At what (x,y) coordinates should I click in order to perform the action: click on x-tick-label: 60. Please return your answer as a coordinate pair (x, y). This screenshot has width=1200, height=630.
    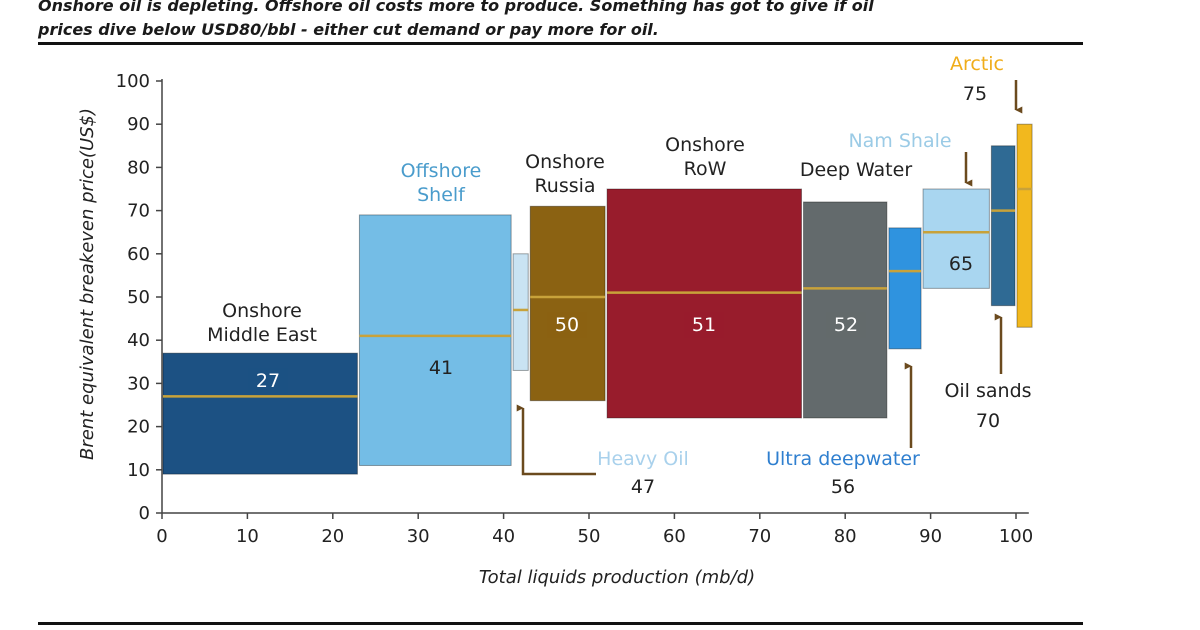
    Looking at the image, I should click on (674, 536).